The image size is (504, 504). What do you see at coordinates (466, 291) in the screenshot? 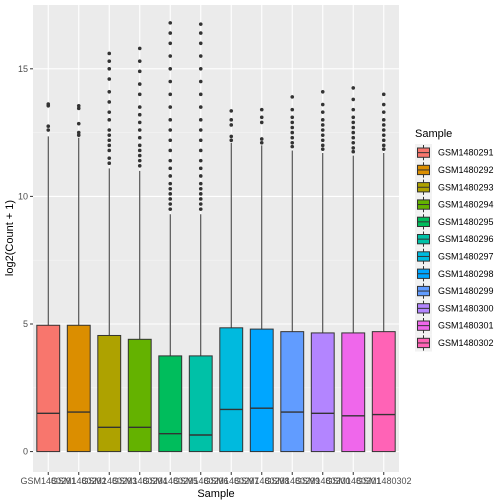
I see `legend-label: GSM1480299` at bounding box center [466, 291].